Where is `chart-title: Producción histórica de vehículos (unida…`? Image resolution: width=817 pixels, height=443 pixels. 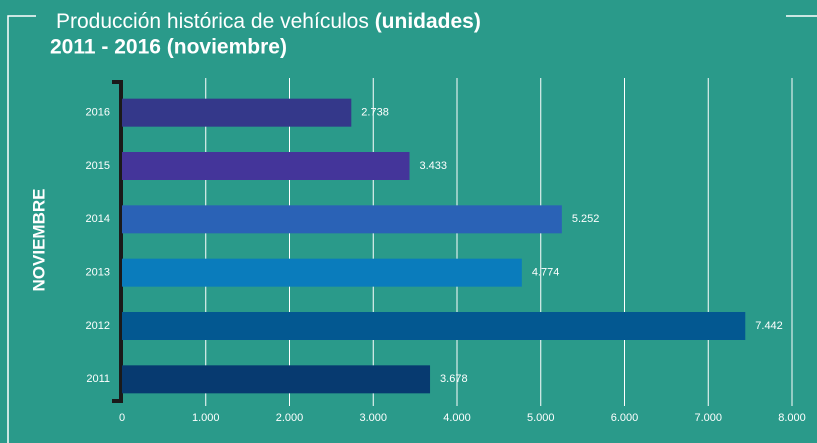
chart-title: Producción histórica de vehículos (unida… is located at coordinates (268, 21).